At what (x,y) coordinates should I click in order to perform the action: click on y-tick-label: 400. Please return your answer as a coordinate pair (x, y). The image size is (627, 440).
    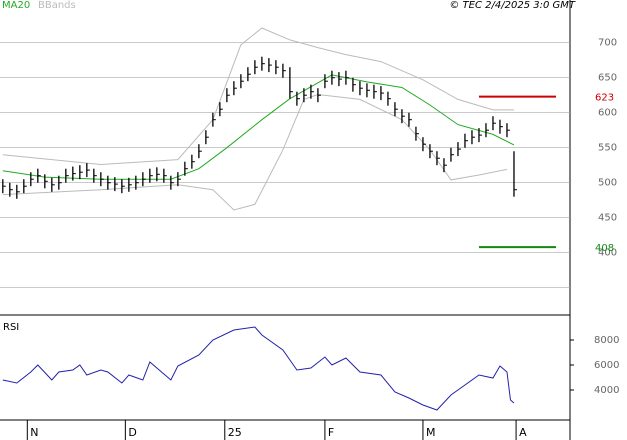
    Looking at the image, I should click on (607, 253).